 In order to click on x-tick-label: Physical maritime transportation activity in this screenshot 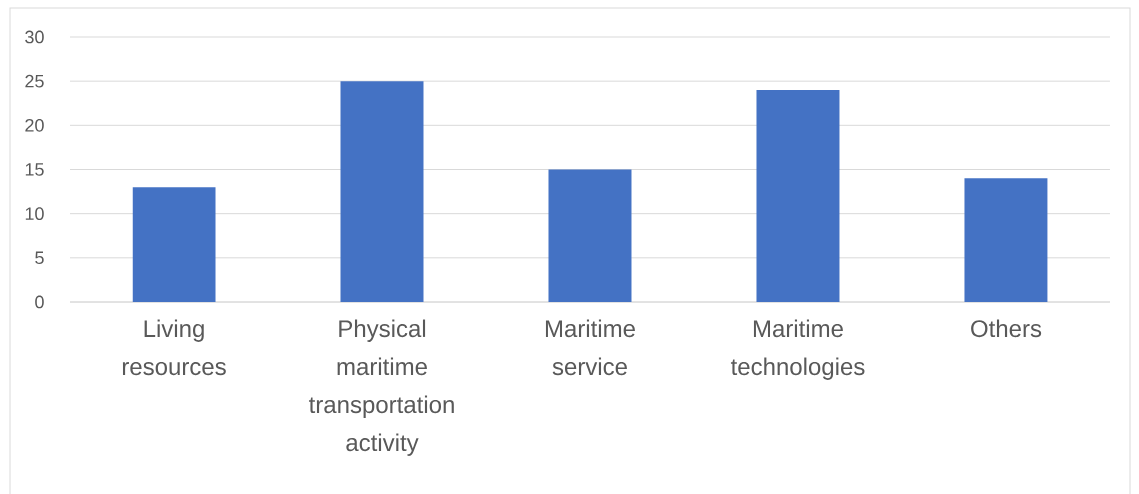, I will do `click(381, 387)`.